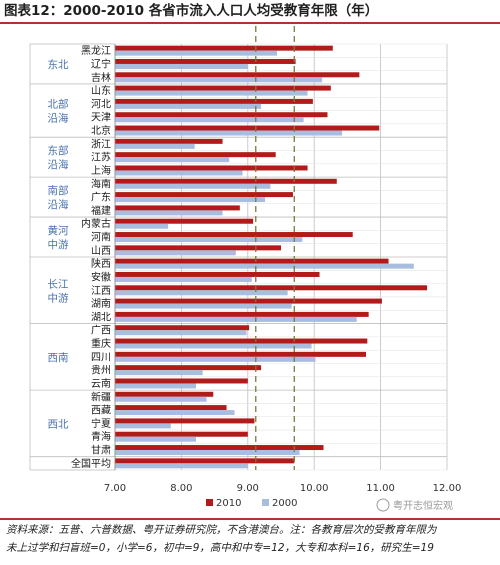  Describe the element at coordinates (101, 77) in the screenshot. I see `category-label-2: 吉林` at that location.